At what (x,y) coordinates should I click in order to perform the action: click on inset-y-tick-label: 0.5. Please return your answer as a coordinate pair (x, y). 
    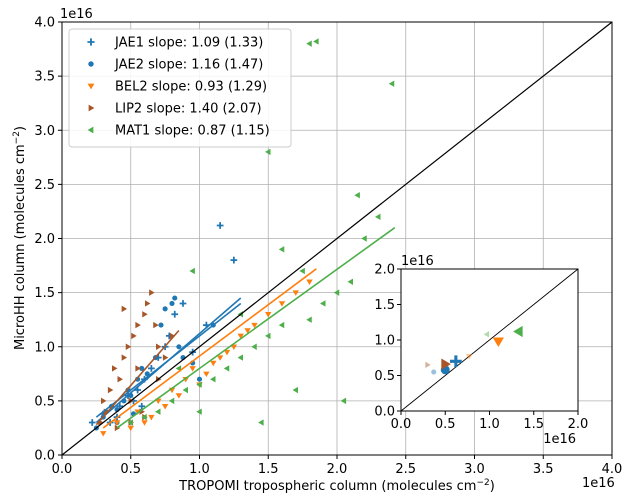
    Looking at the image, I should click on (384, 376).